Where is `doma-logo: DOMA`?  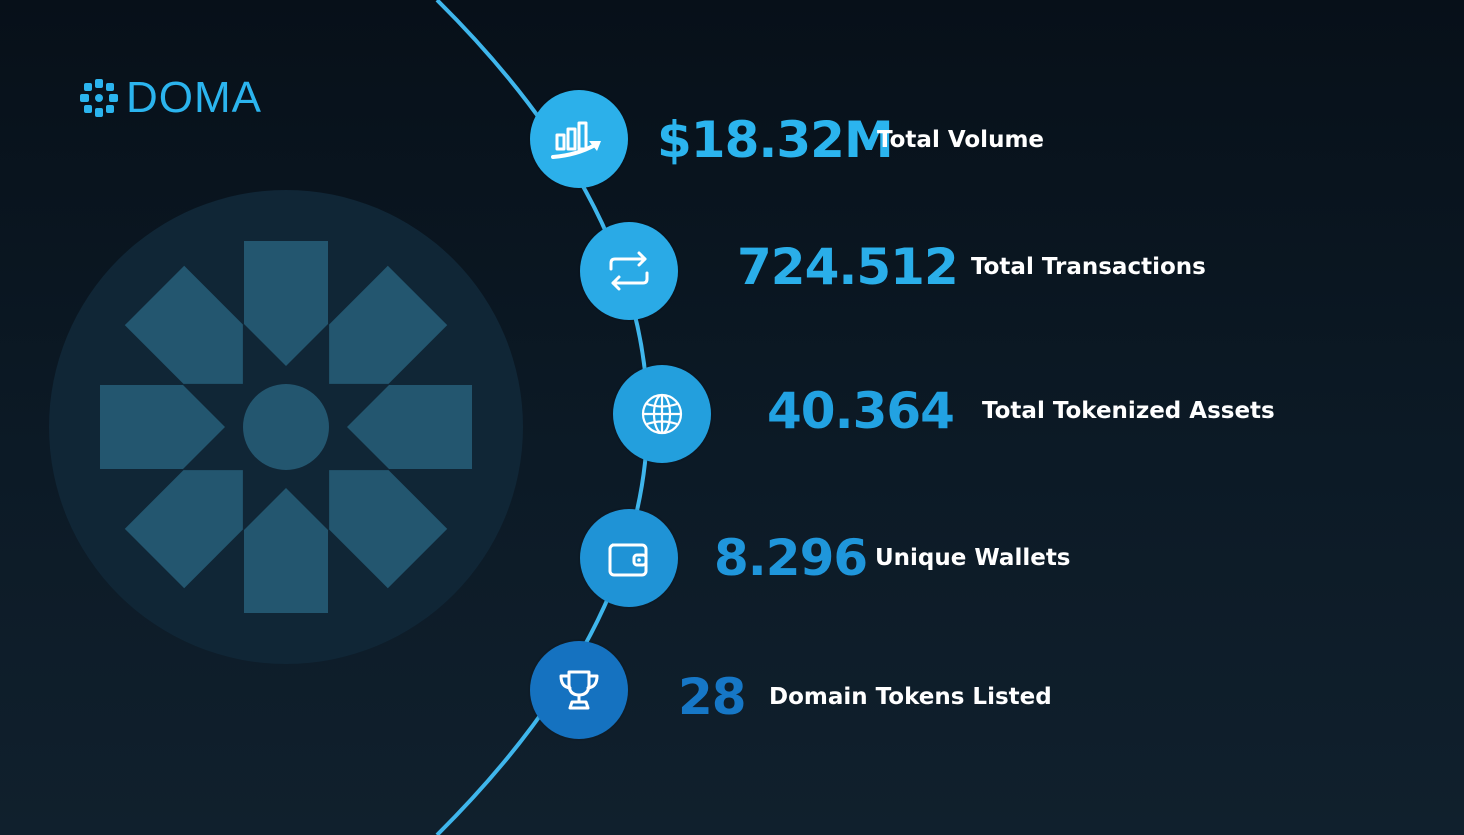
doma-logo: DOMA is located at coordinates (170, 98).